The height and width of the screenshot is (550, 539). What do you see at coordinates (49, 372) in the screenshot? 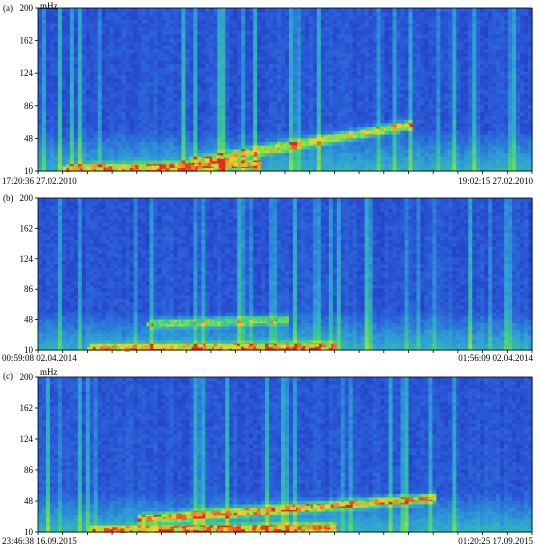
I see `unit-label-c: mHz` at bounding box center [49, 372].